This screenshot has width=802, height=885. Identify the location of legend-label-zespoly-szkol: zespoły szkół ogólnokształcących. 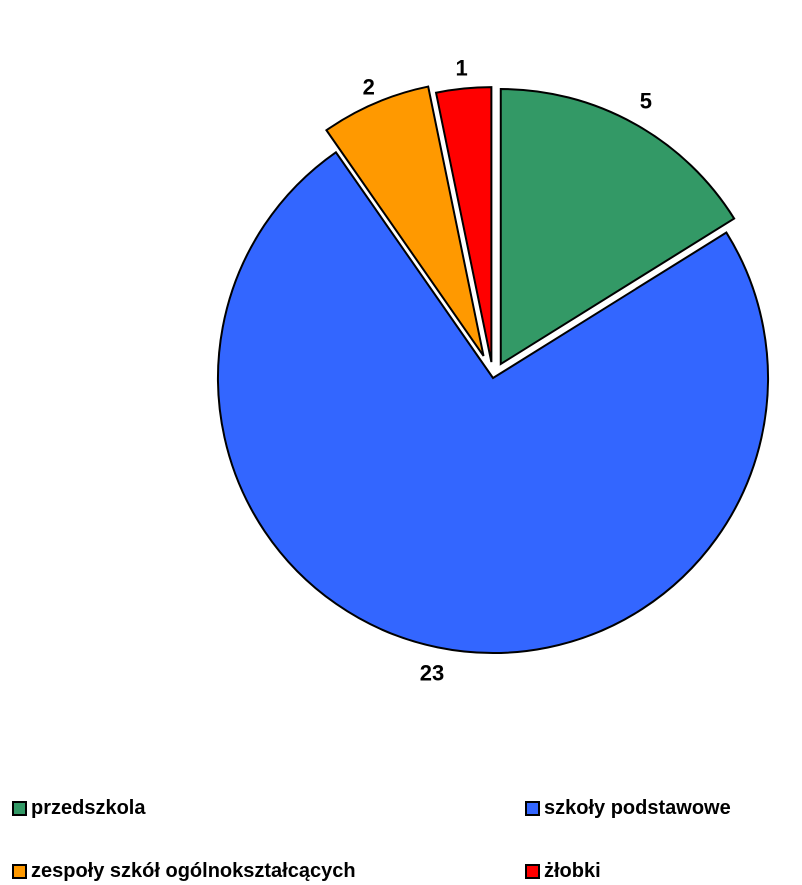
(193, 871).